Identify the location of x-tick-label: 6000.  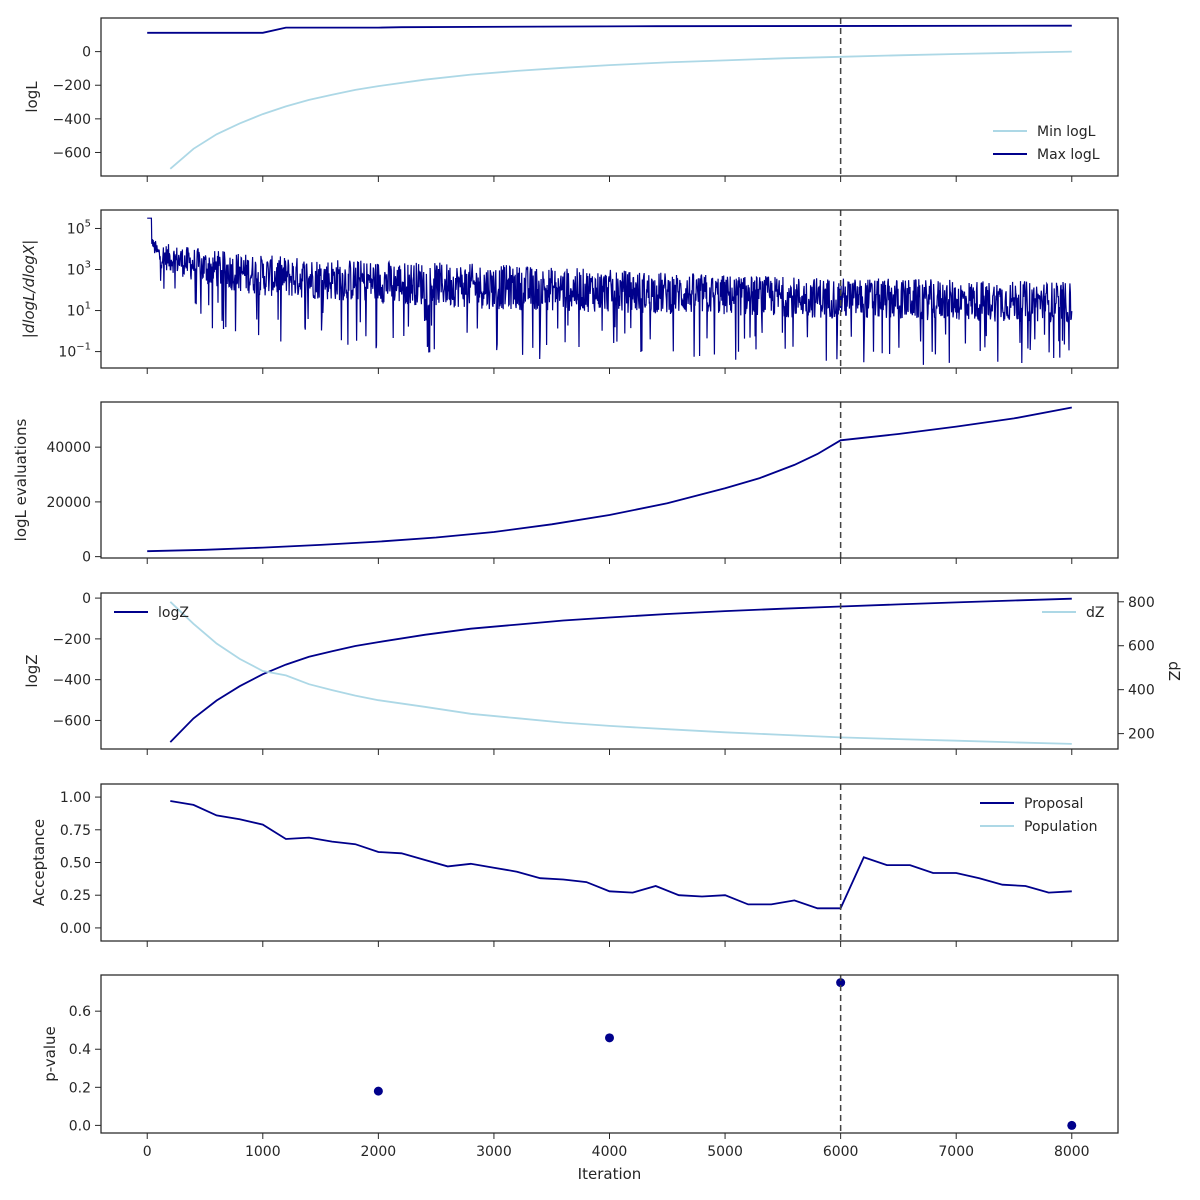
(841, 1152).